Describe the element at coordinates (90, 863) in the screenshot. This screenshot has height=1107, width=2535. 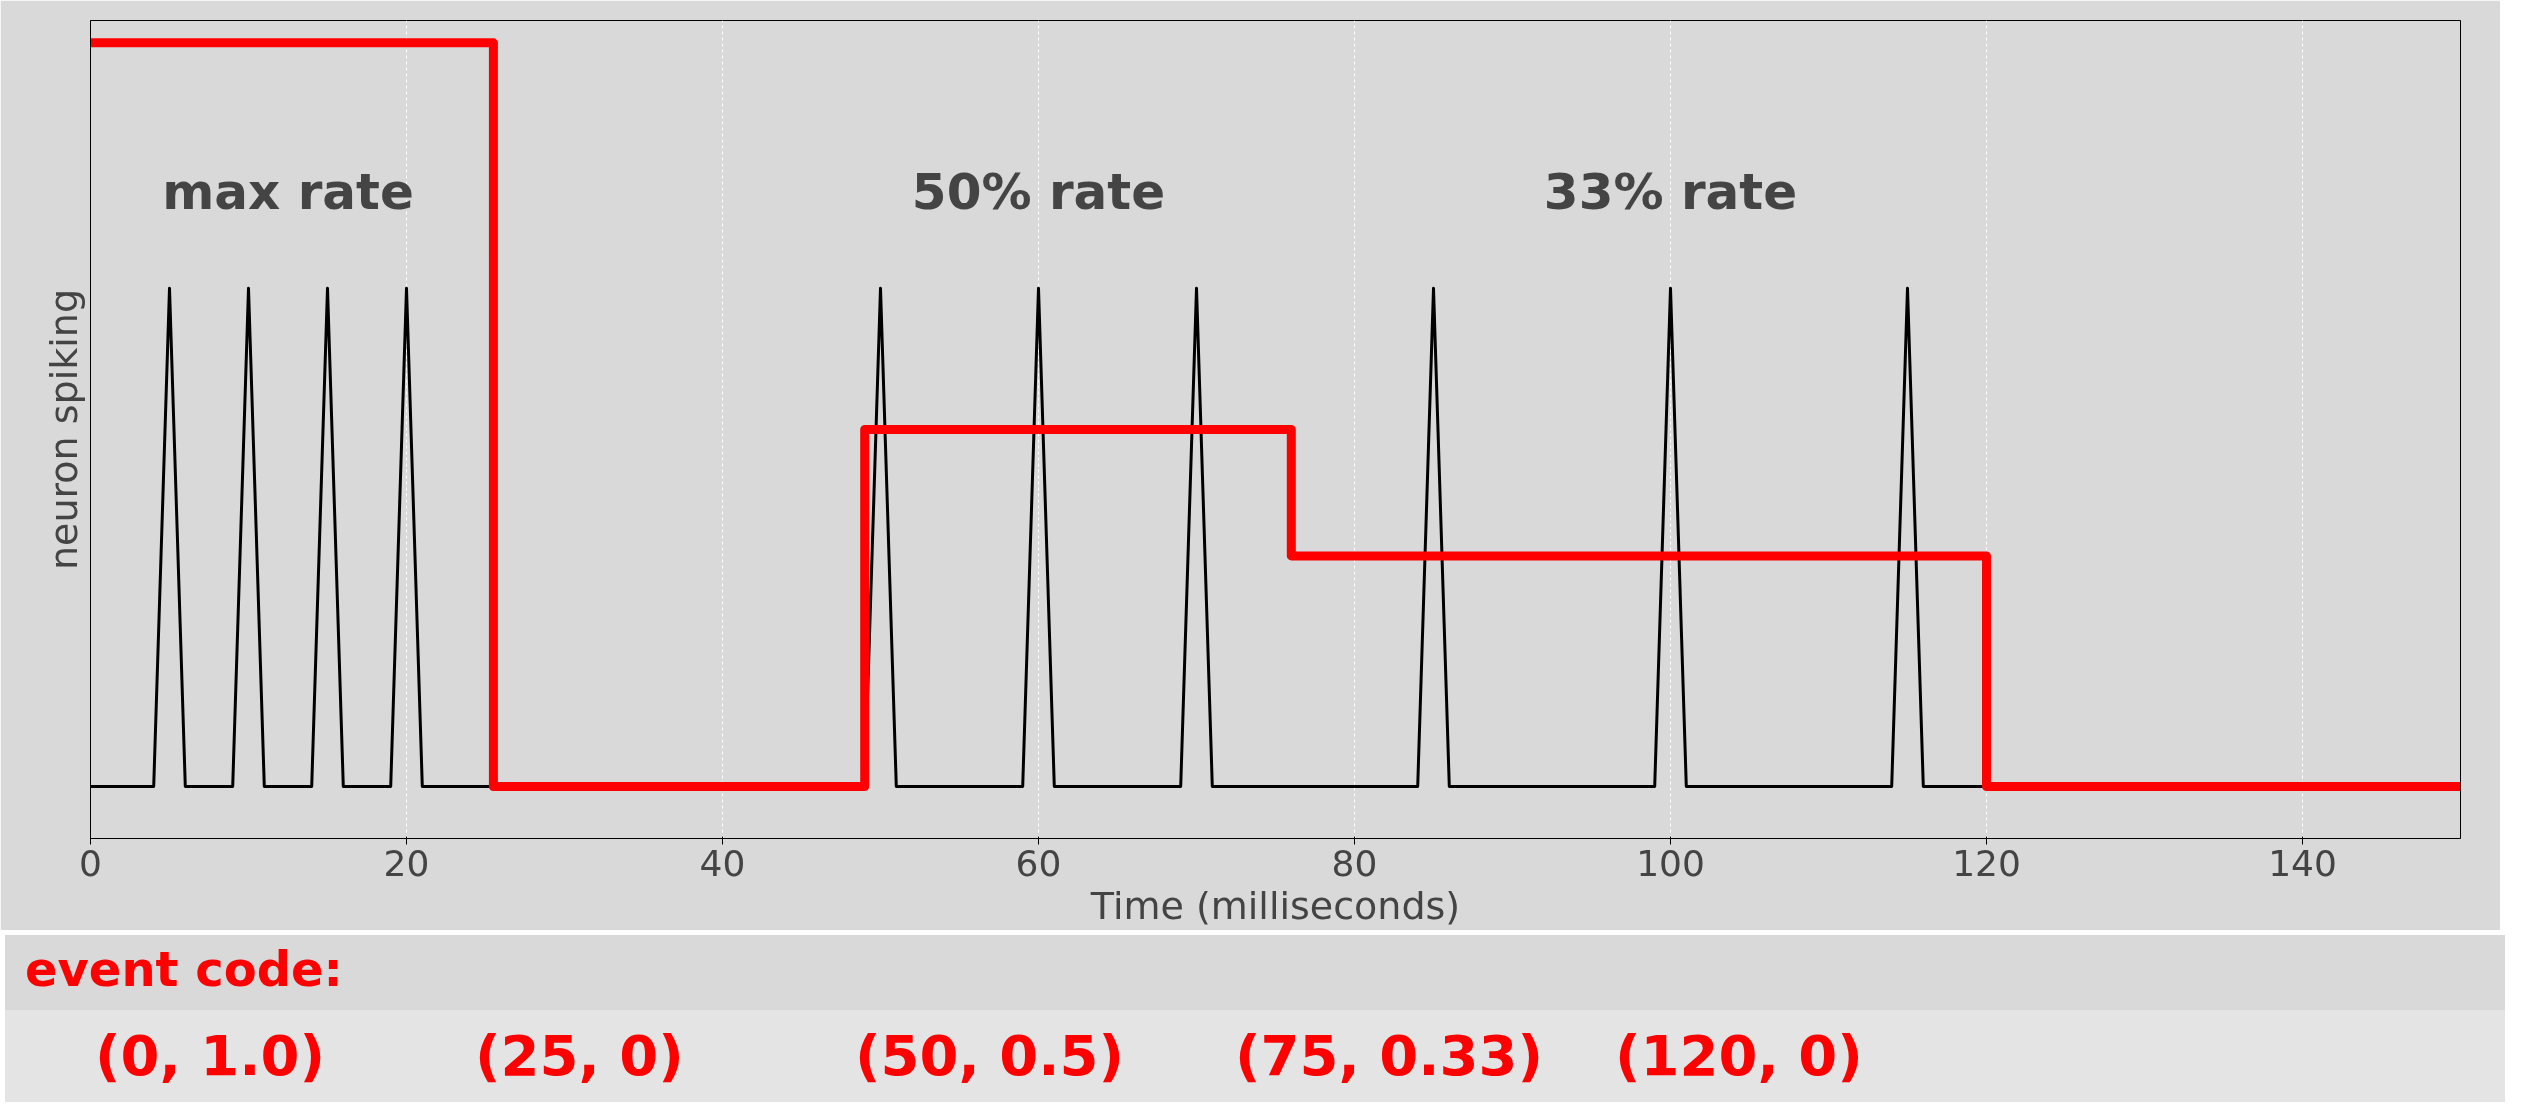
I see `x-tick-label: 0` at that location.